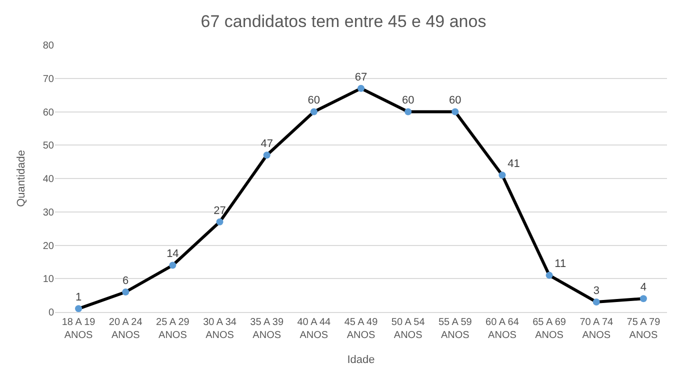 Image resolution: width=687 pixels, height=376 pixels. I want to click on x-axis-title: Idade, so click(361, 360).